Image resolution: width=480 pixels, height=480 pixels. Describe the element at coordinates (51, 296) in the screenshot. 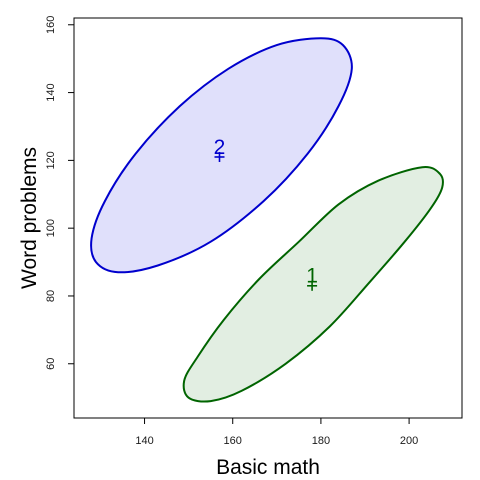

I see `y-tick-label: 80` at that location.